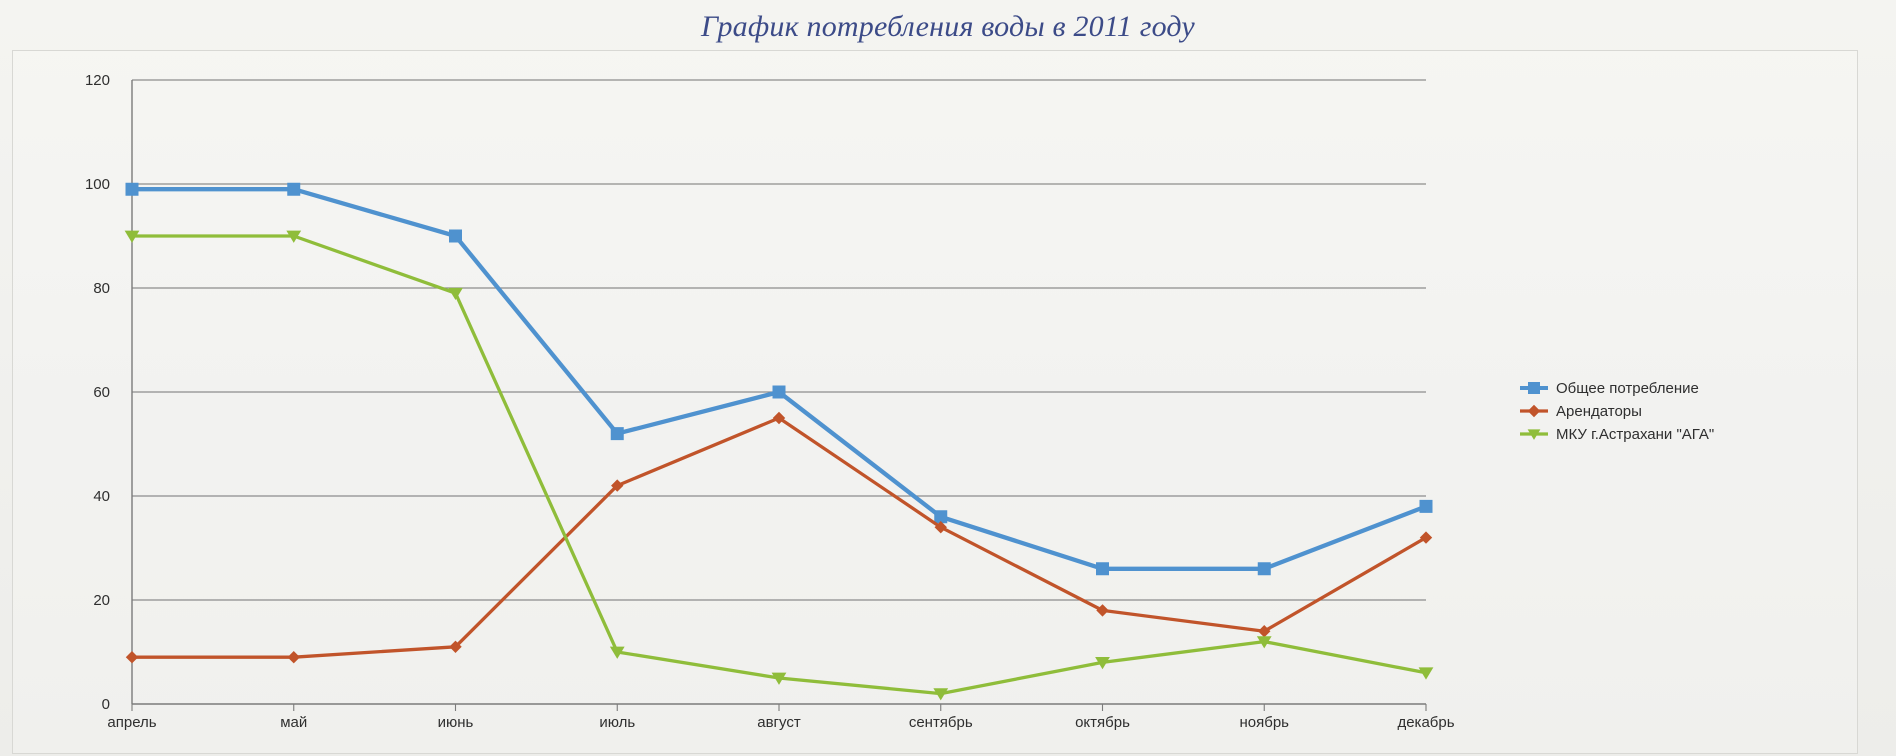 This screenshot has height=756, width=1896. Describe the element at coordinates (1627, 388) in the screenshot. I see `legend-label-0: Общее потребление` at that location.